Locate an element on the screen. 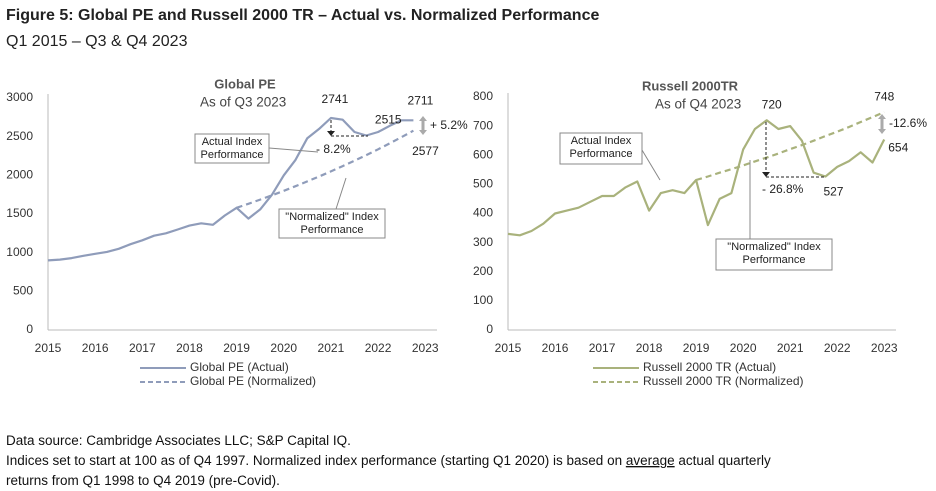  data-label: 527 is located at coordinates (833, 192).